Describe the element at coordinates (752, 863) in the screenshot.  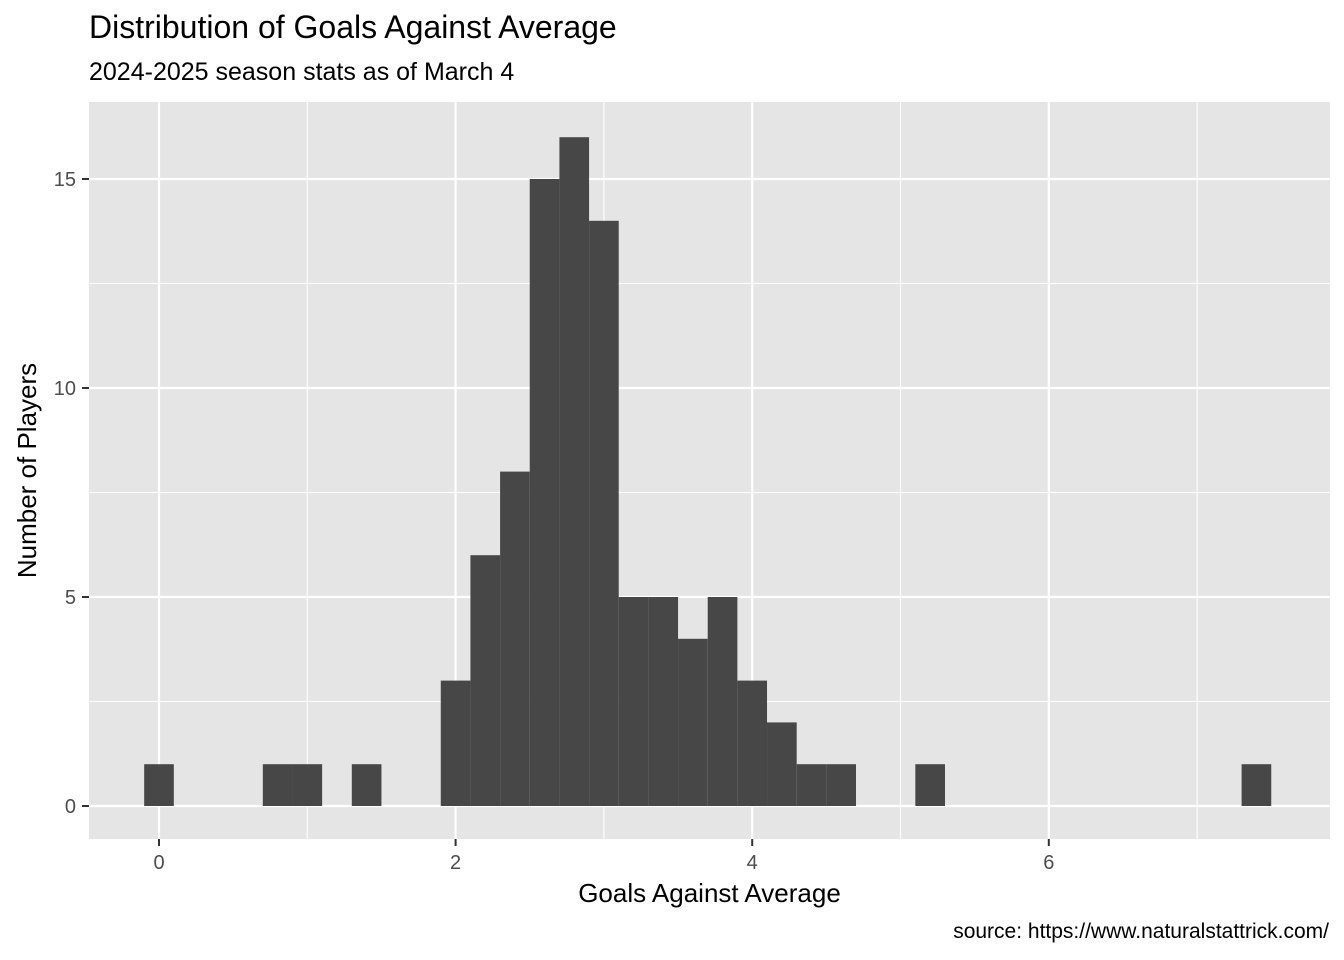
I see `x-tick-label: 4` at that location.